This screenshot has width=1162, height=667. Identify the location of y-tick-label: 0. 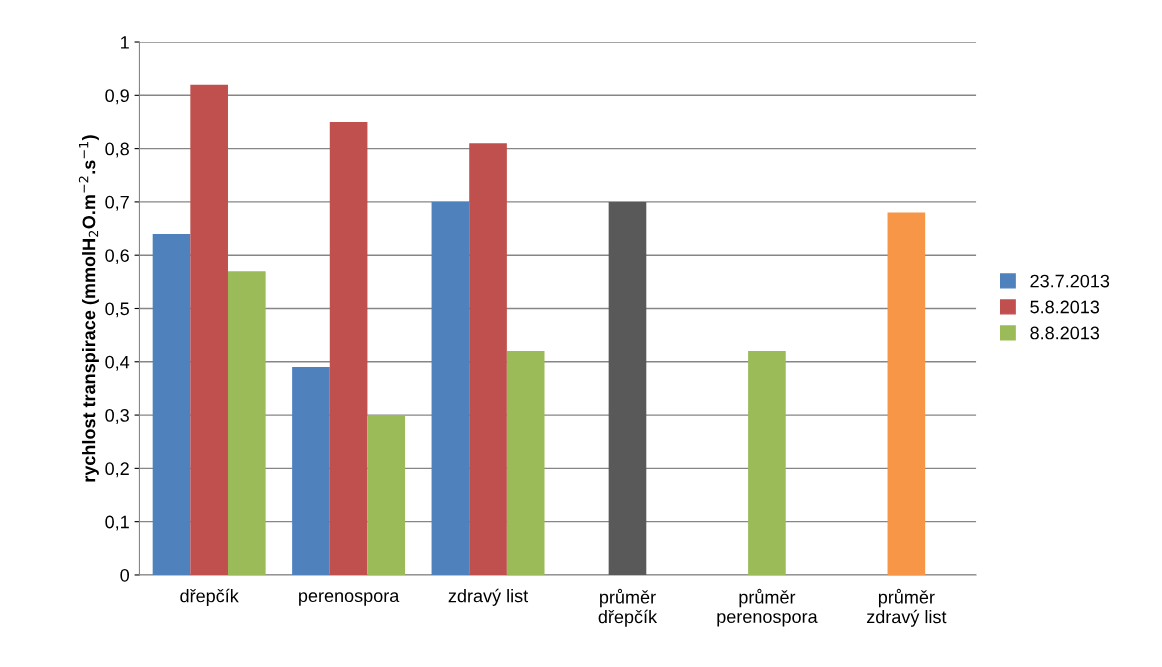
(125, 575).